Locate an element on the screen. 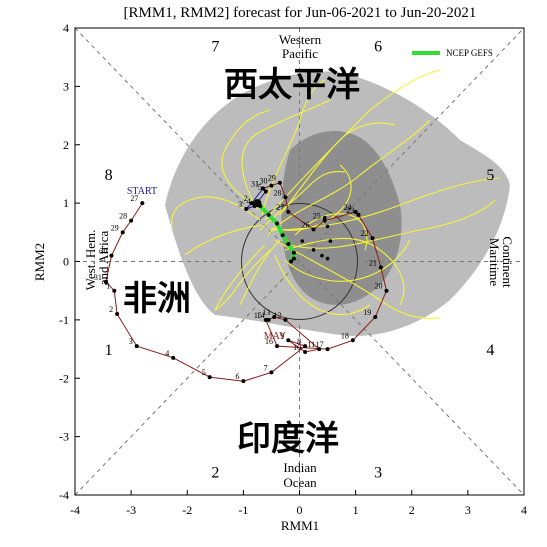  region-right-line2: Continent is located at coordinates (507, 262).